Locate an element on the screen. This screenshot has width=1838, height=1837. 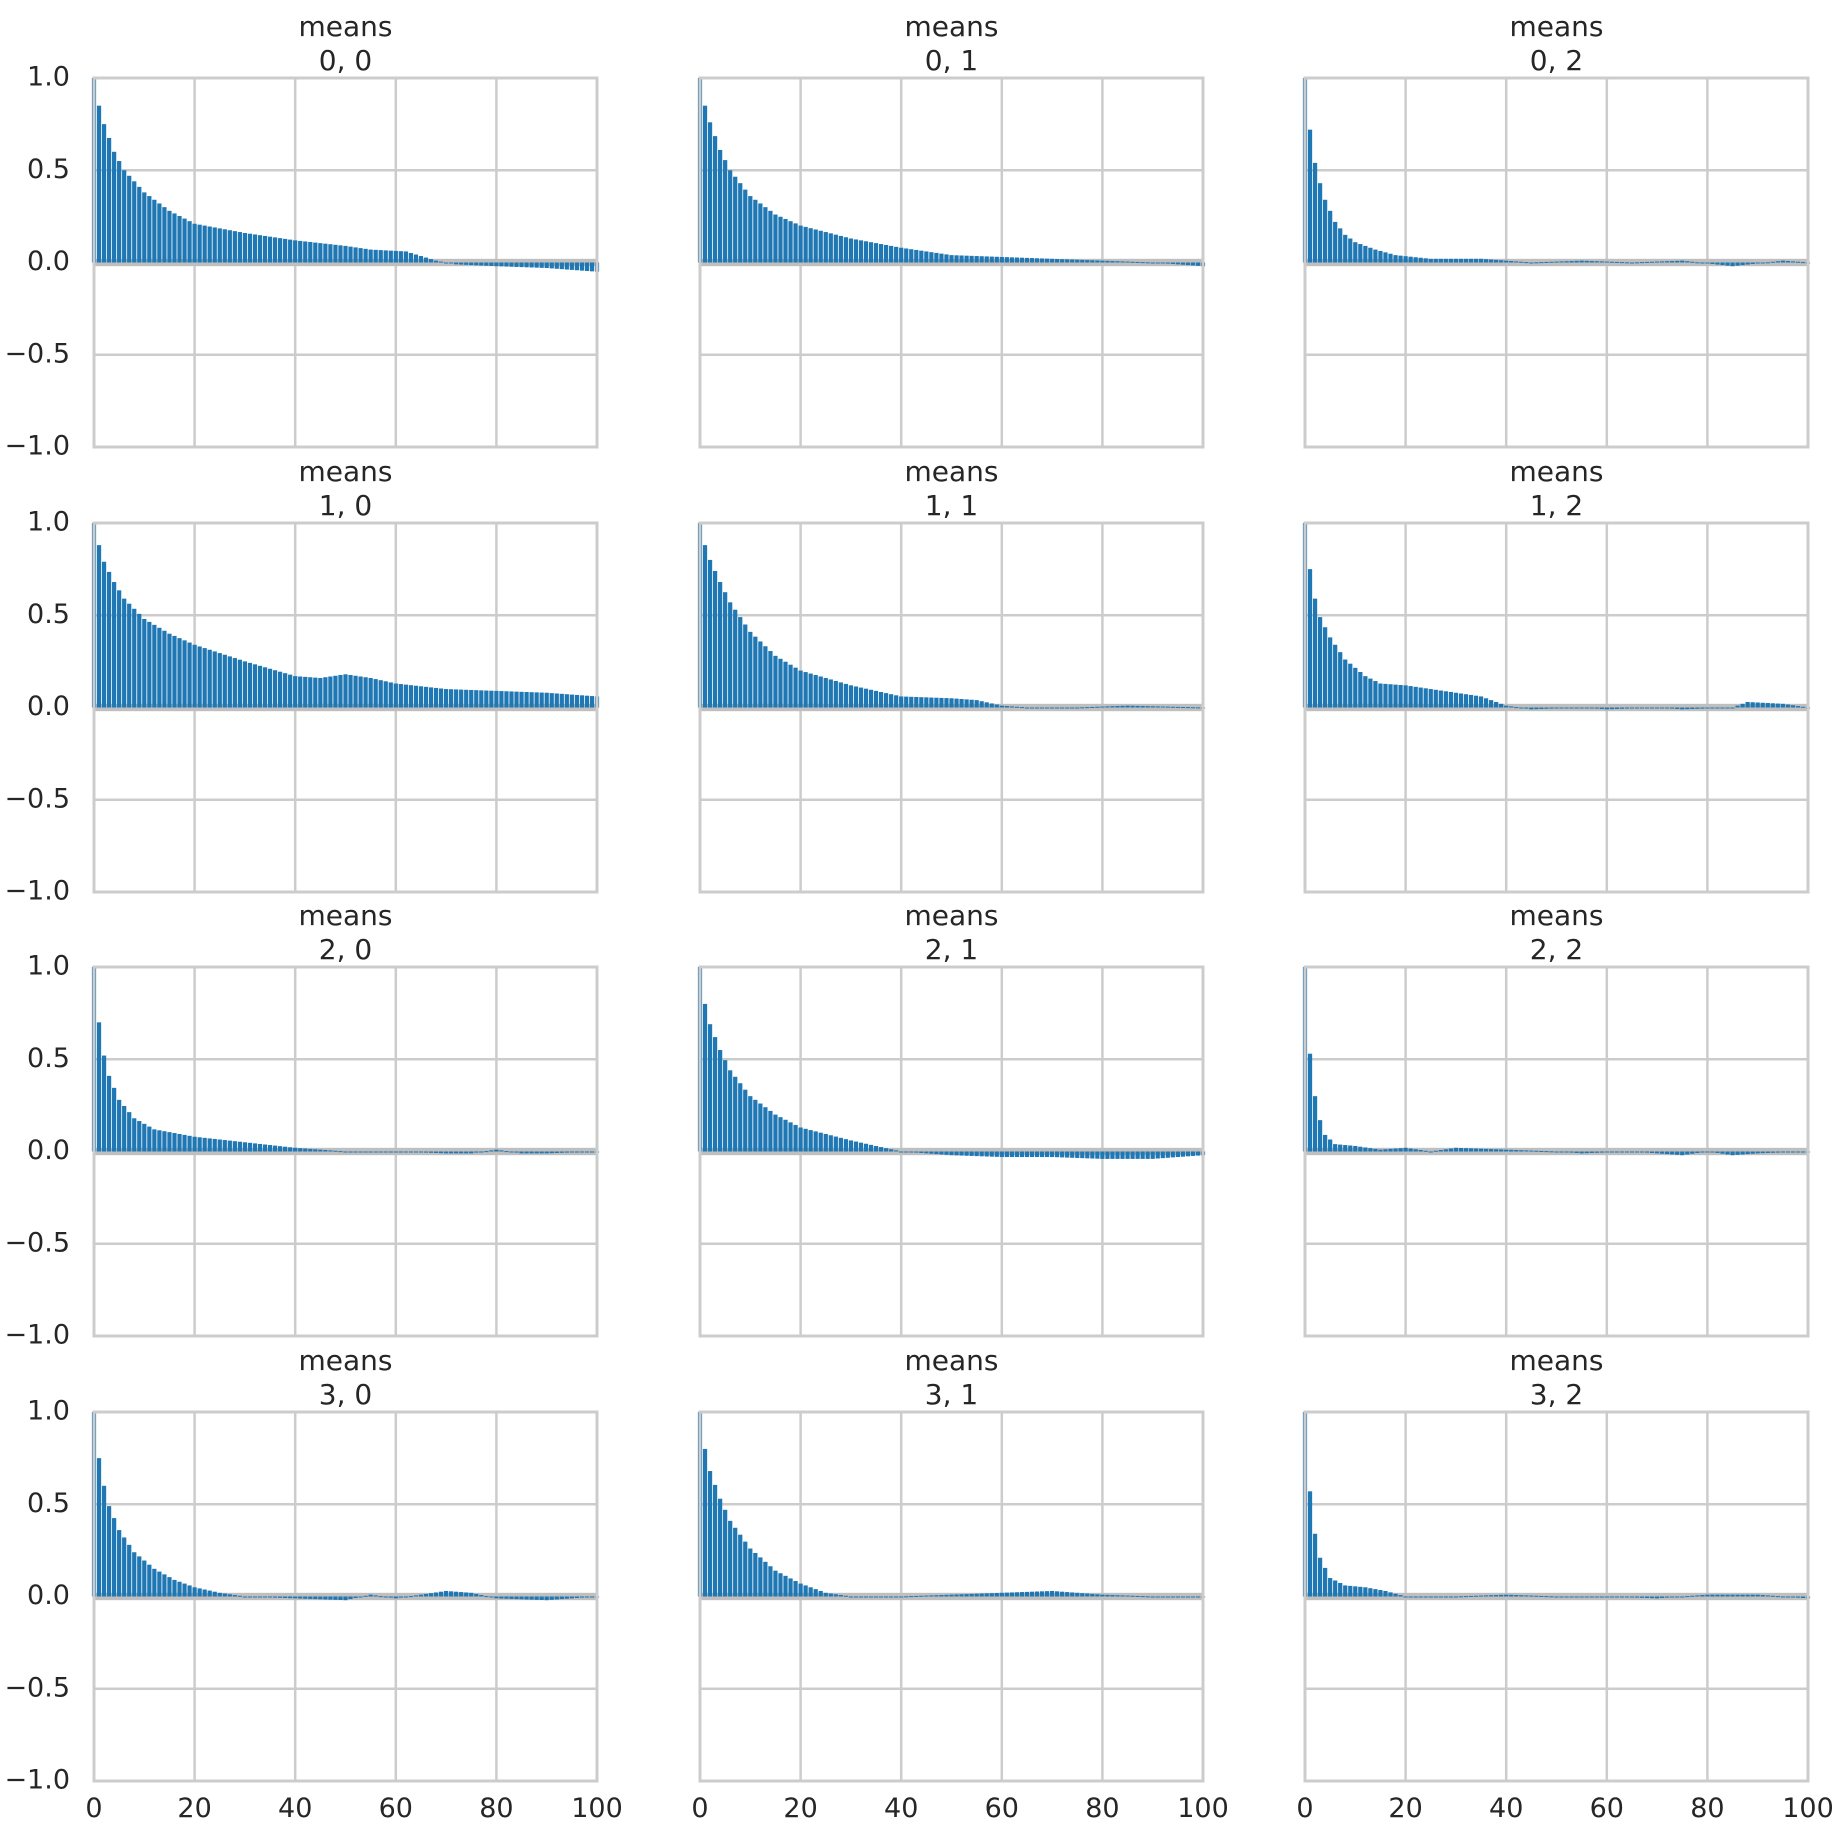
subplot-subtitle: 3, 1 is located at coordinates (951, 1394).